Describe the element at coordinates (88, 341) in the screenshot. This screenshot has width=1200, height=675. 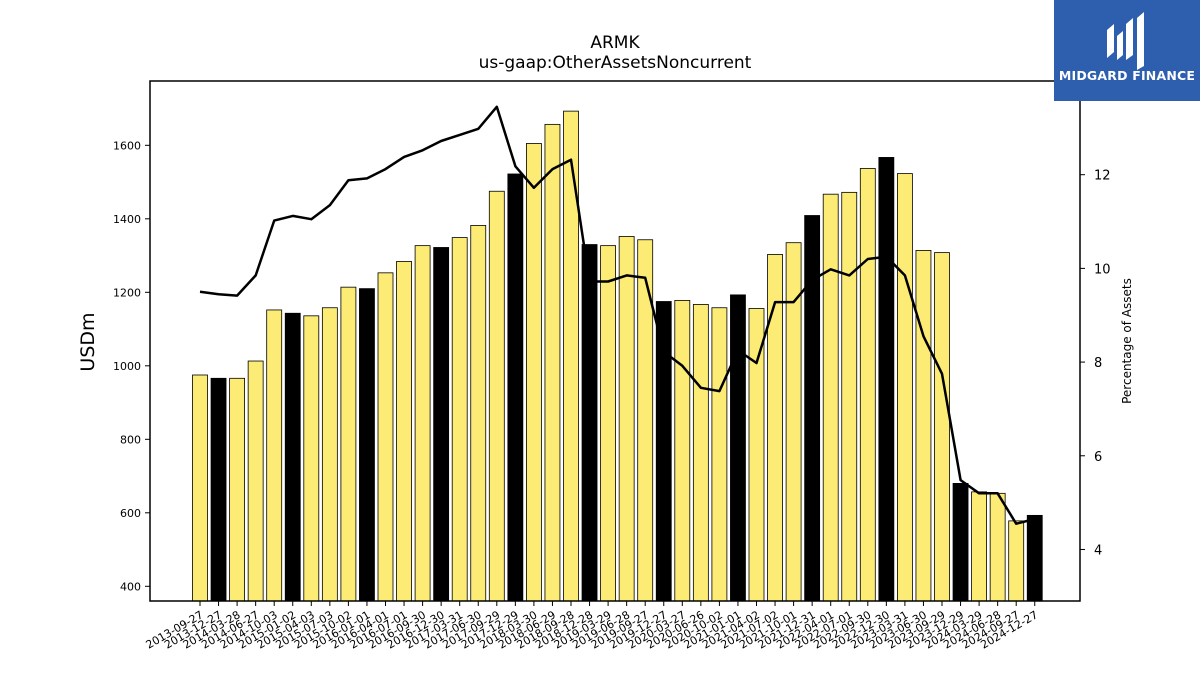
I see `y-axis-label: USDm` at that location.